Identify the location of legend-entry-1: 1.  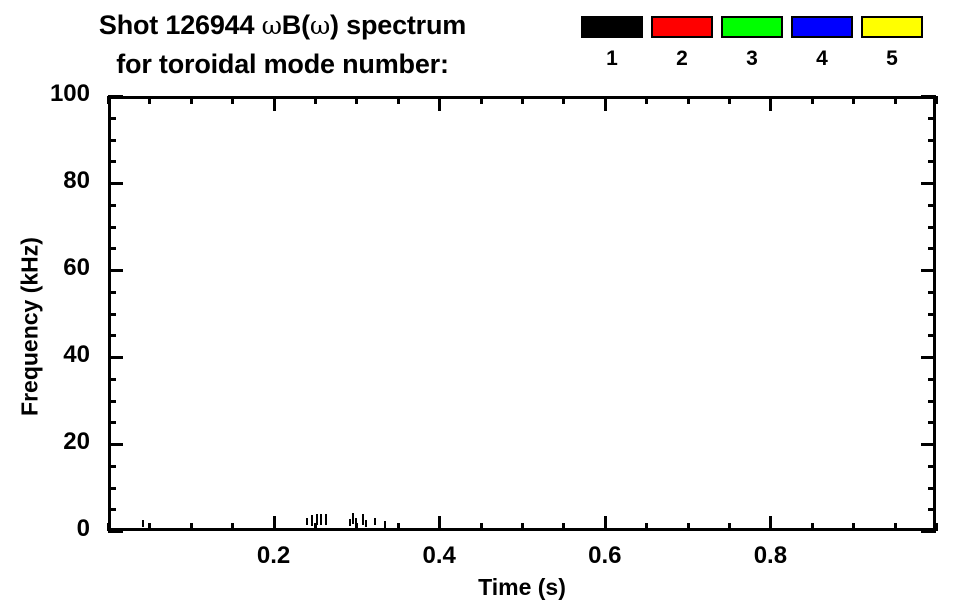
(612, 43).